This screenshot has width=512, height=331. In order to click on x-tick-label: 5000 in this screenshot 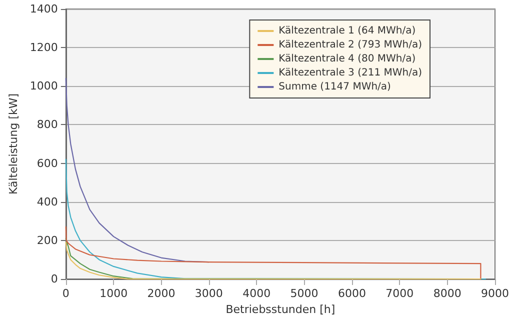, I will do `click(304, 293)`.